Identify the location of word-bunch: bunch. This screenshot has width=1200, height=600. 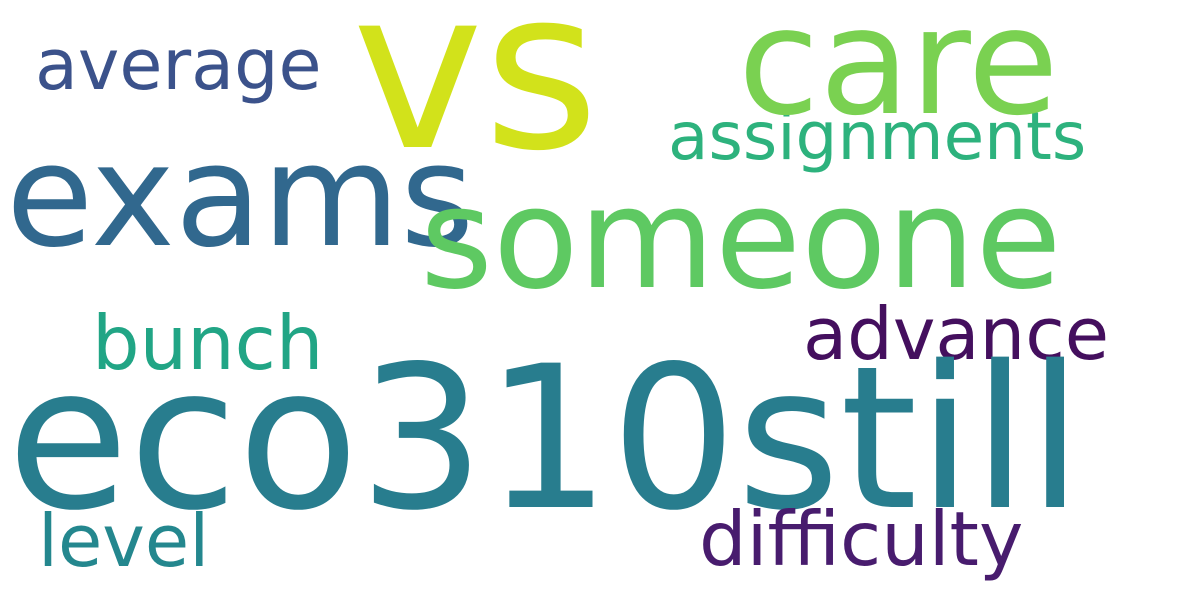
(208, 343).